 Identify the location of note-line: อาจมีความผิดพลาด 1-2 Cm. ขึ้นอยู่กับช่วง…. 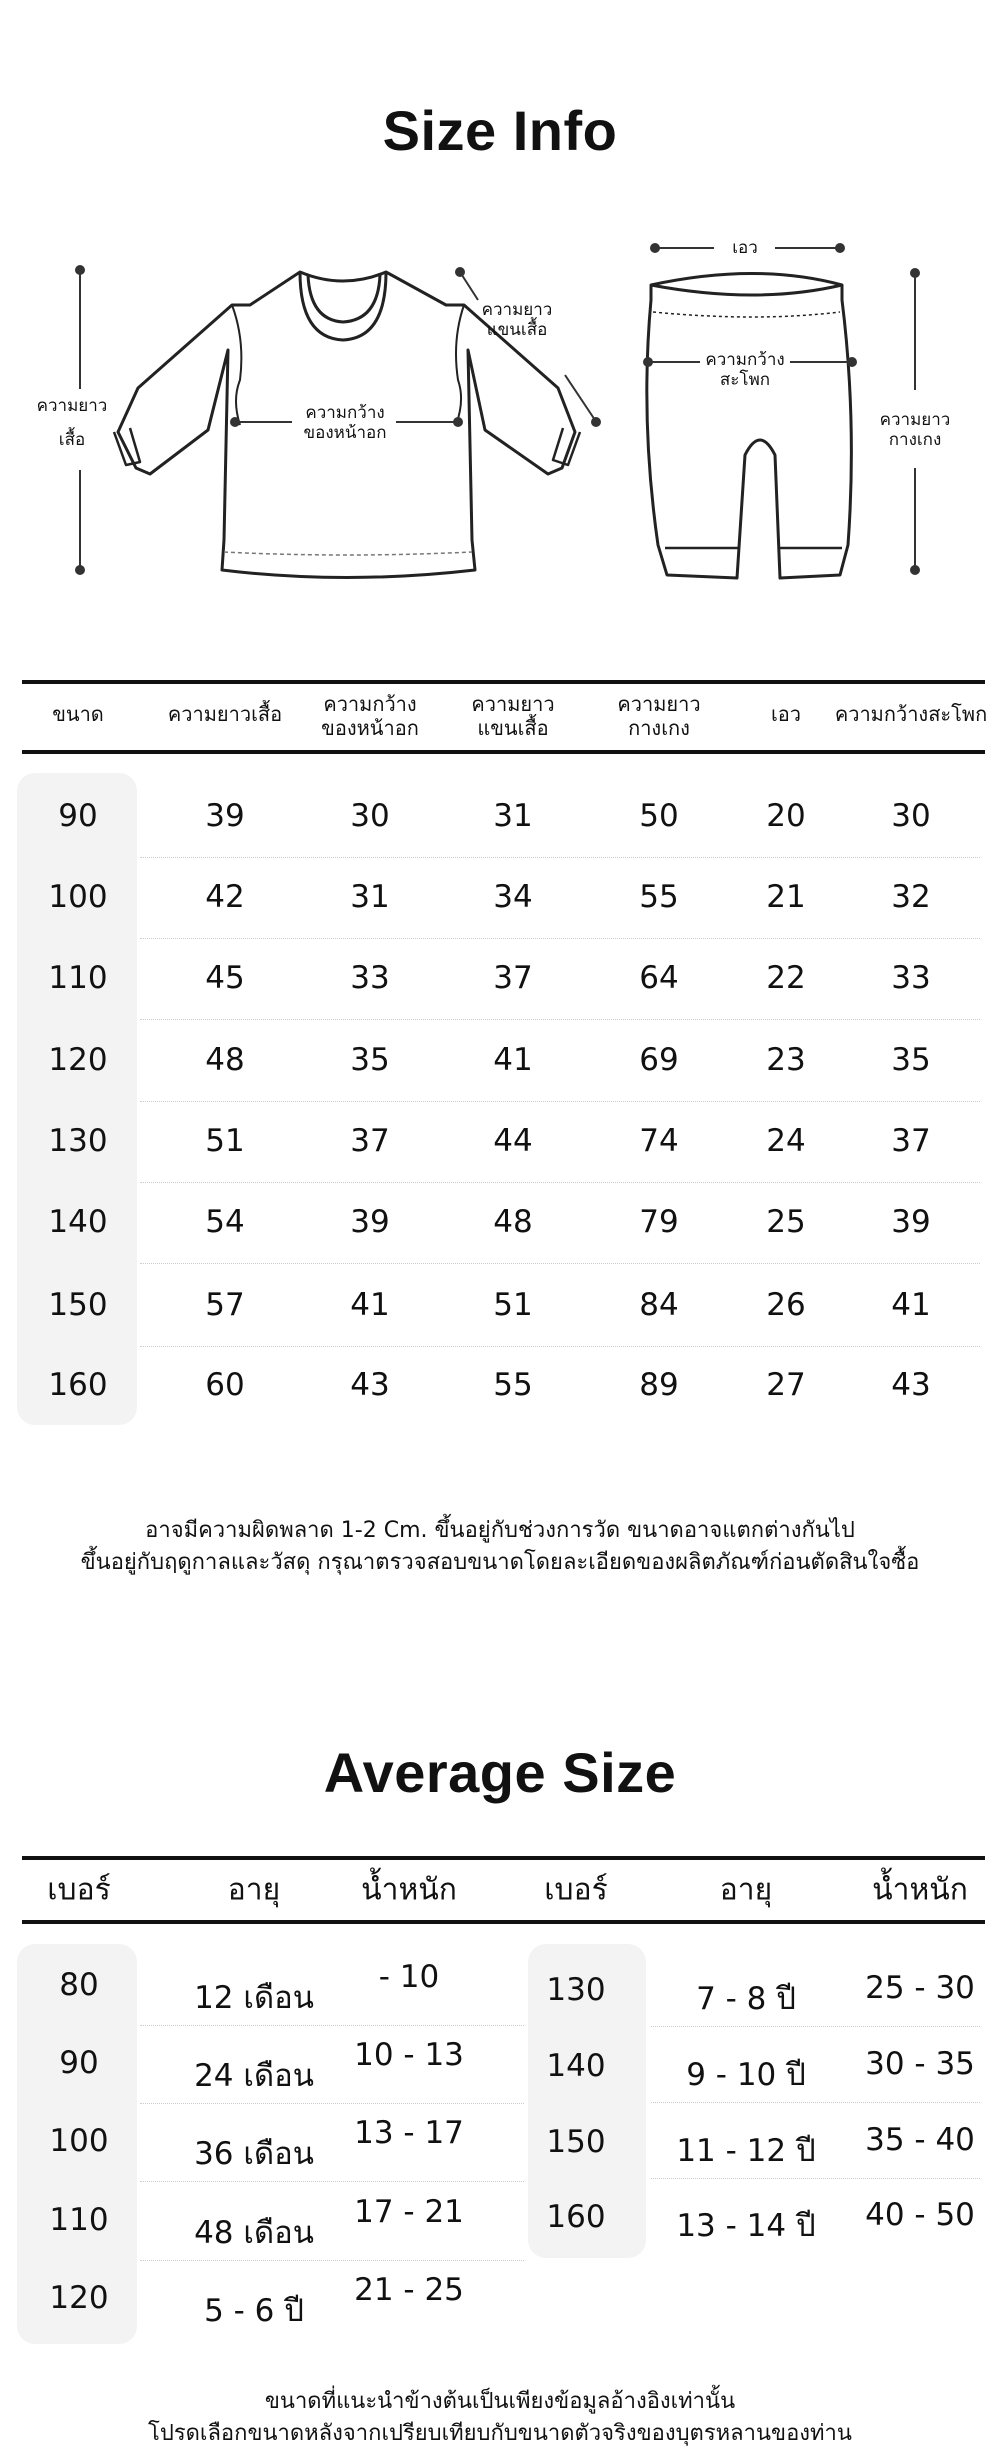
(500, 1530).